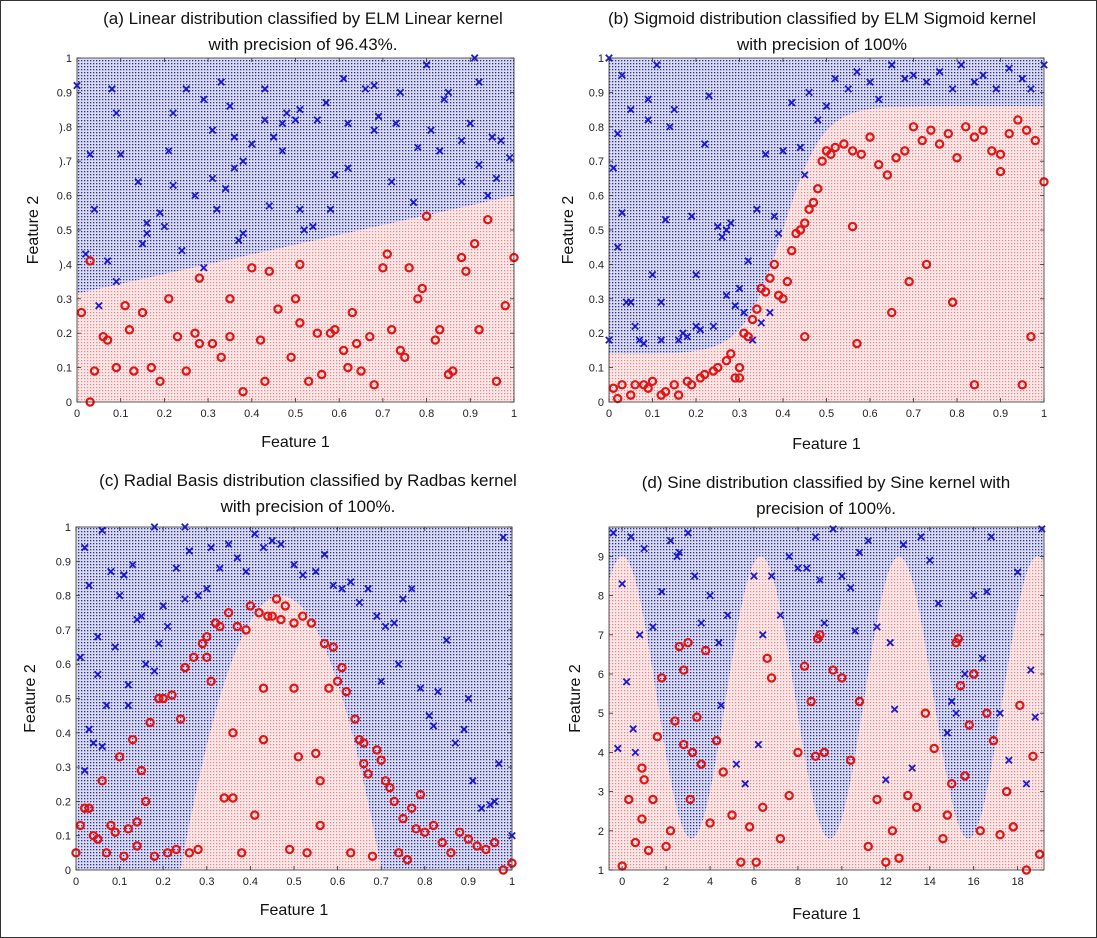 The image size is (1097, 938). Describe the element at coordinates (293, 882) in the screenshot. I see `x-tick-label: 0.5` at that location.